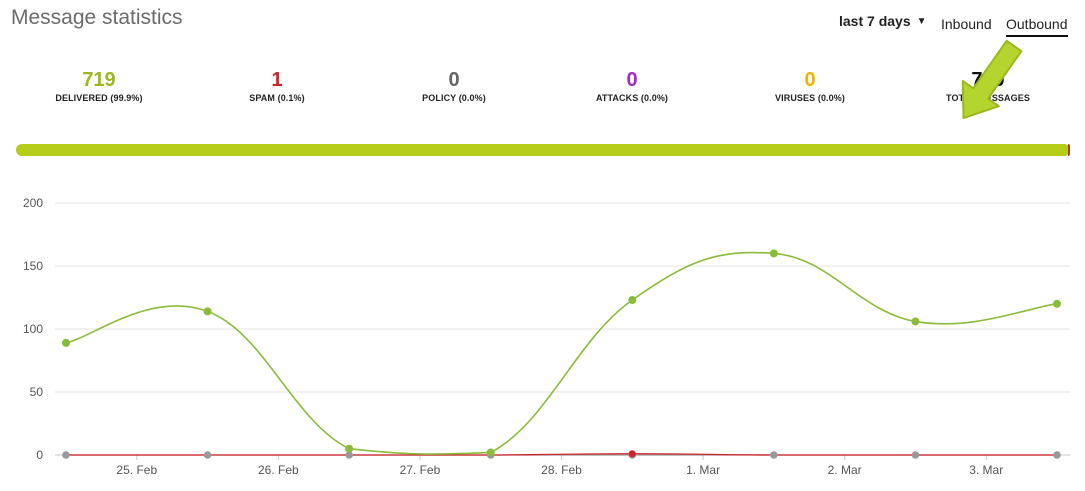 This screenshot has height=491, width=1085. What do you see at coordinates (277, 98) in the screenshot?
I see `stat-label: SPAM (0.1%)` at bounding box center [277, 98].